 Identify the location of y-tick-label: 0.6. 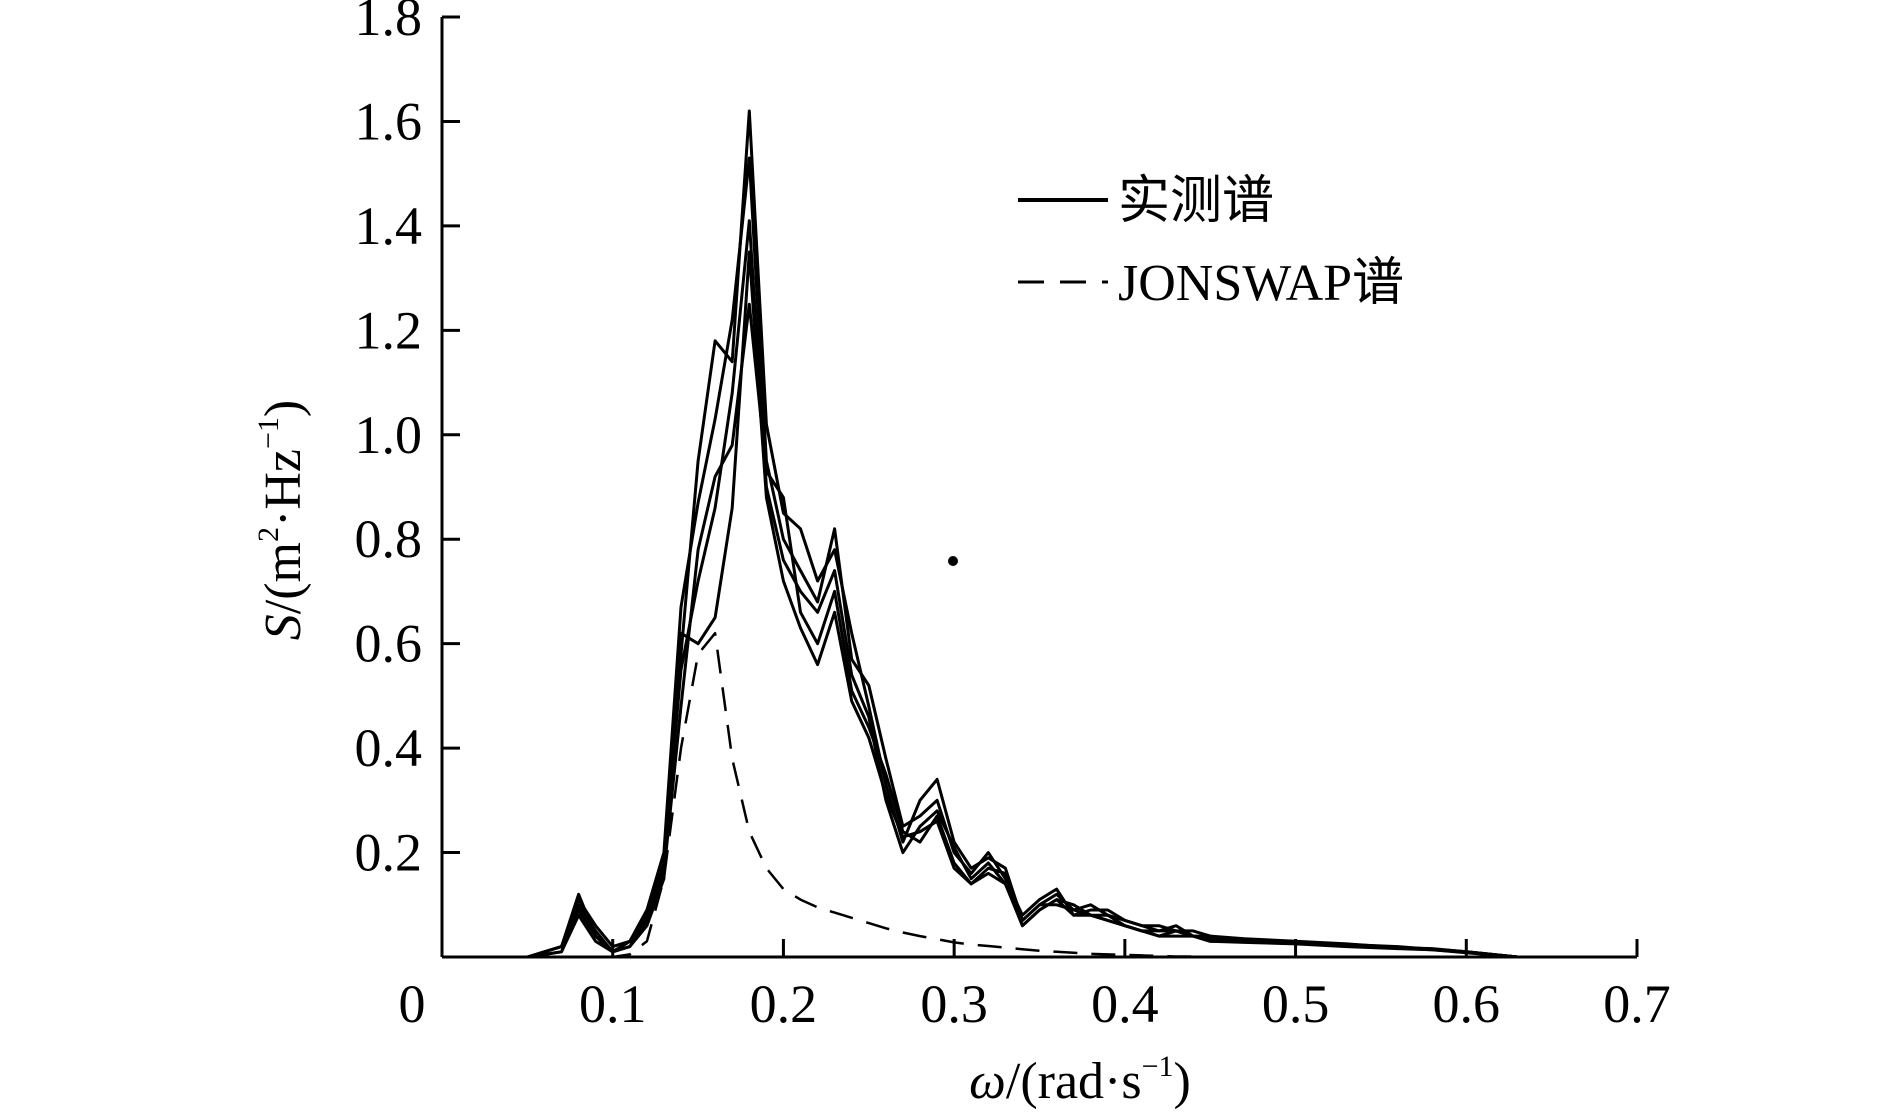
(389, 644).